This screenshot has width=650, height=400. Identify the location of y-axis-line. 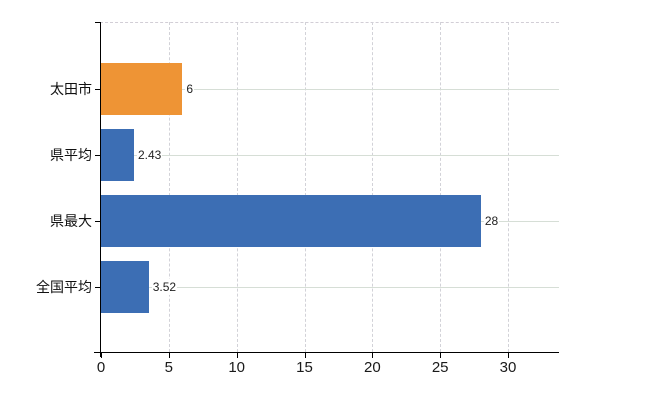
(100, 189).